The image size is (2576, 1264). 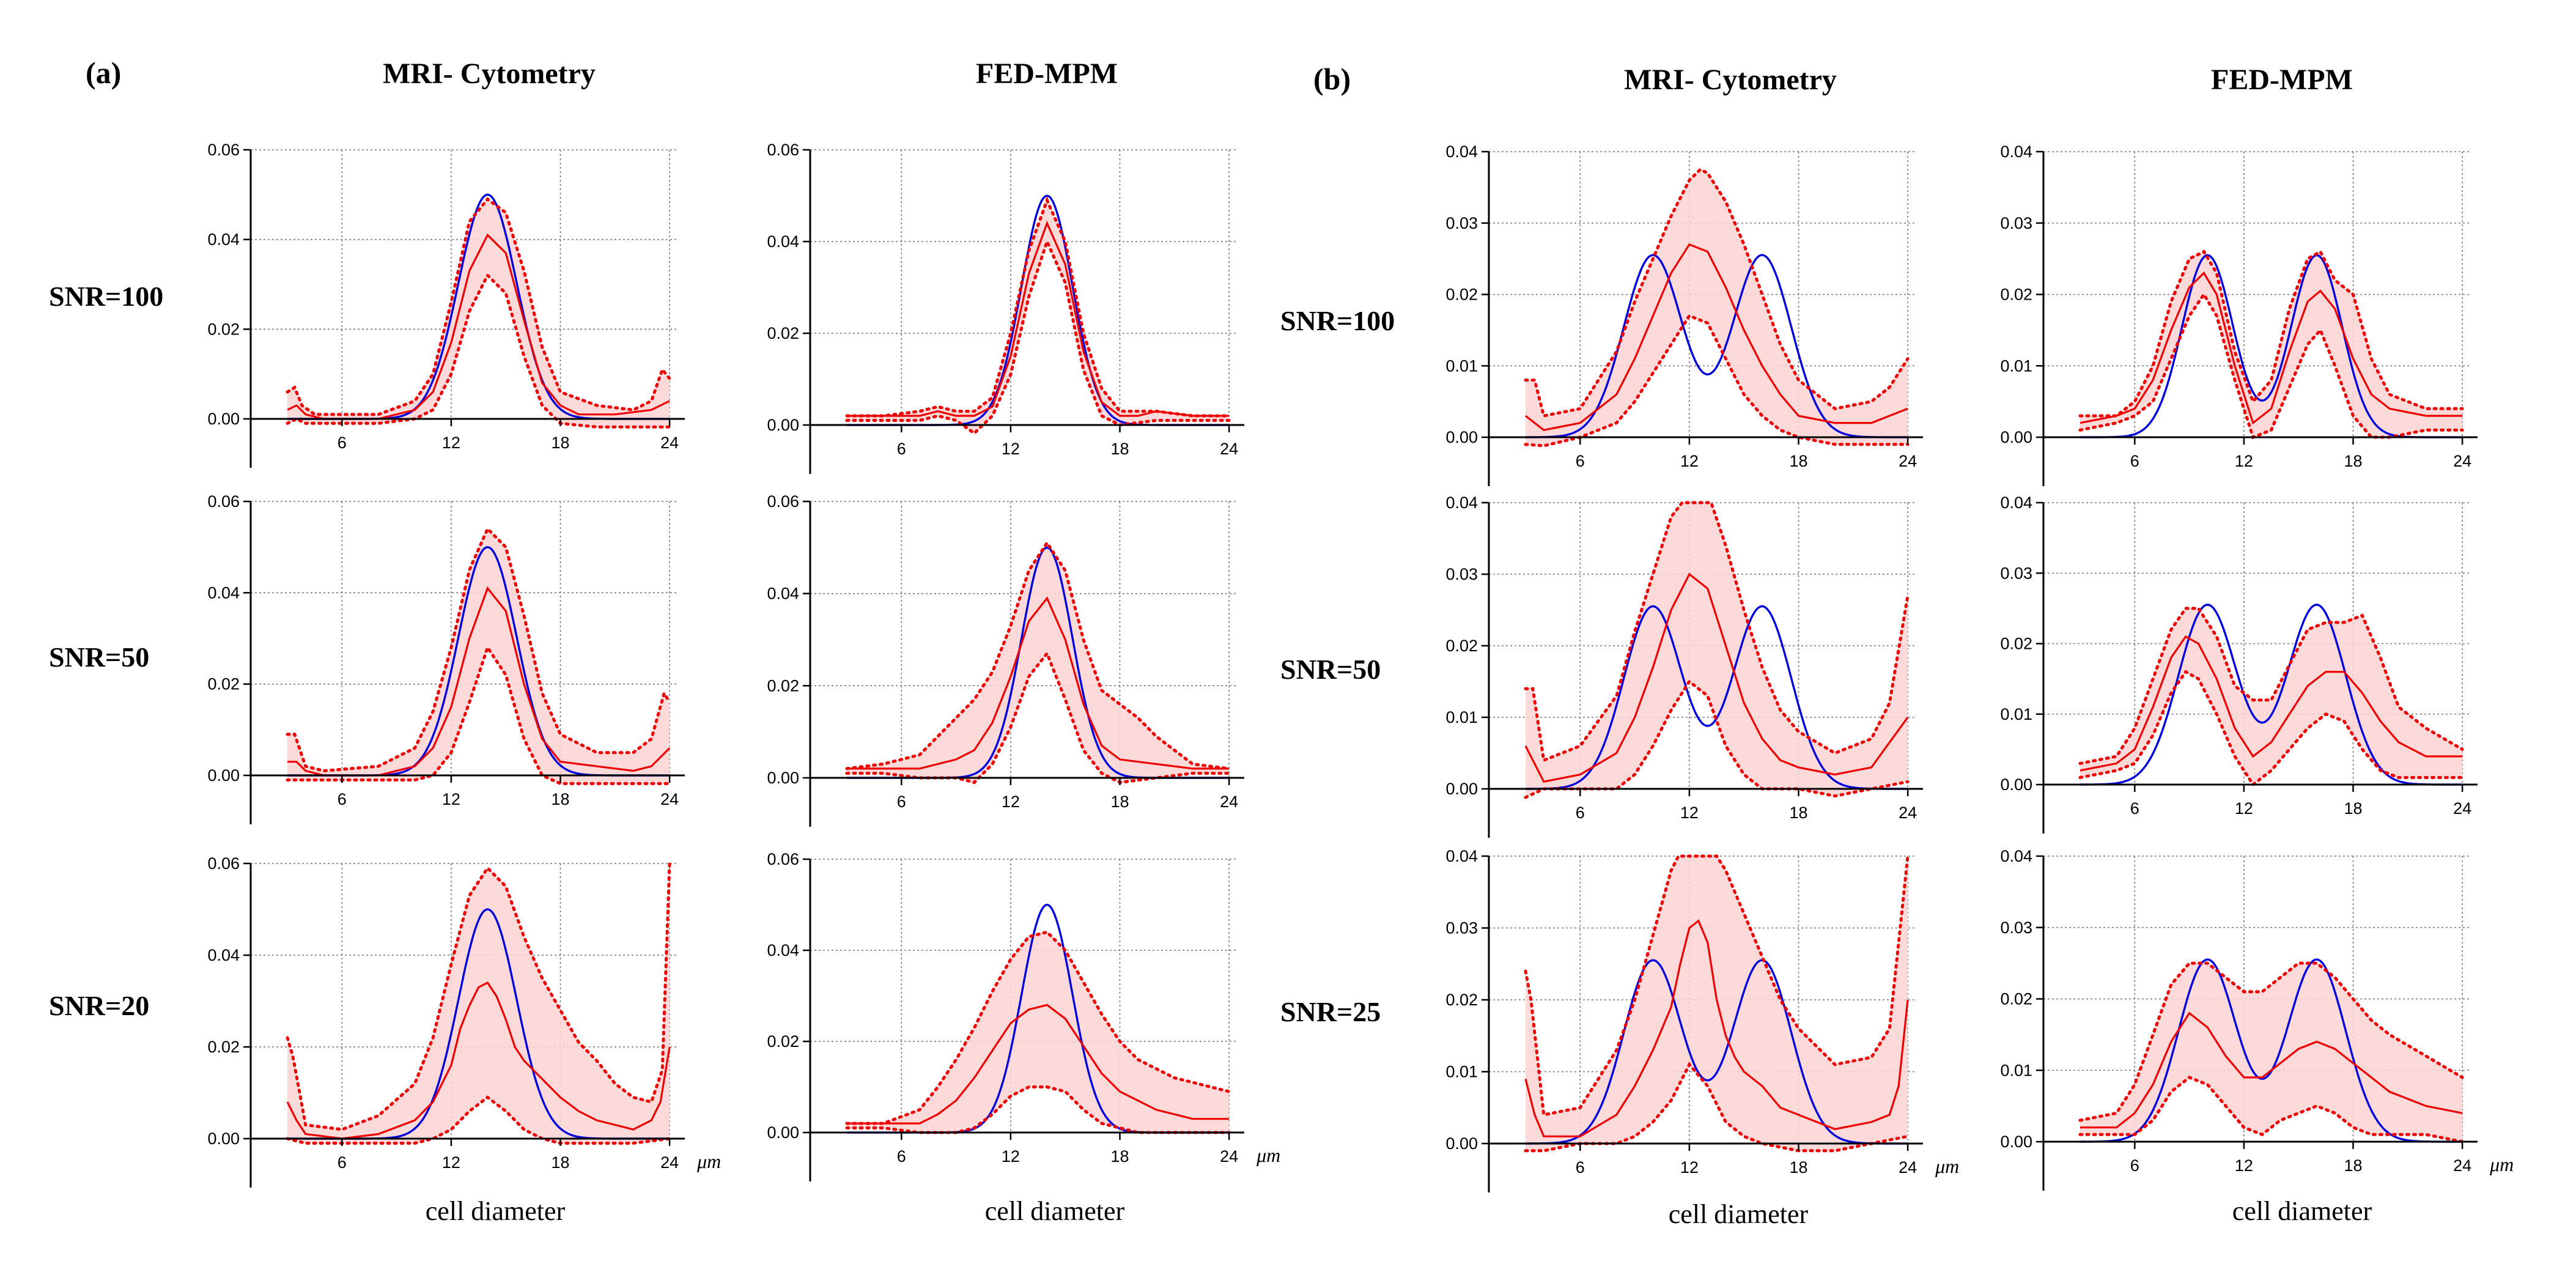 I want to click on panel-b-label: (b), so click(x=1332, y=79).